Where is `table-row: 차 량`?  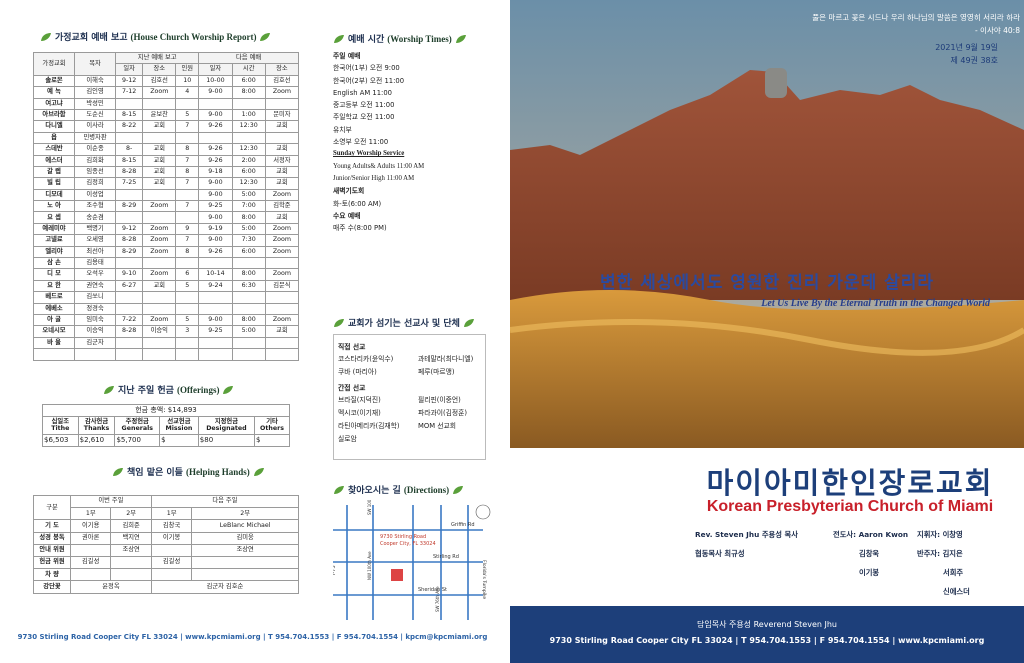 table-row: 차 량 is located at coordinates (166, 575).